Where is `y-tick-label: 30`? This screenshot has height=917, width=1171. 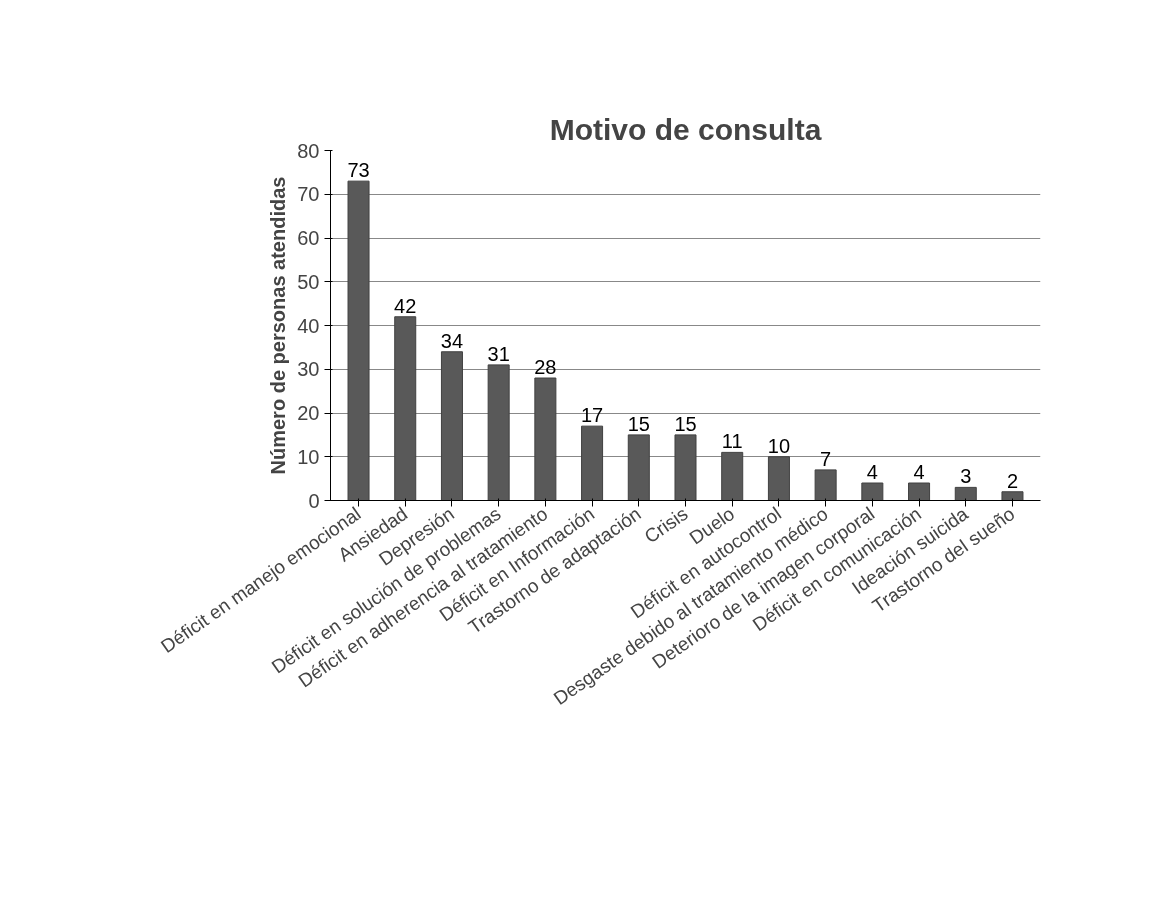
y-tick-label: 30 is located at coordinates (308, 369).